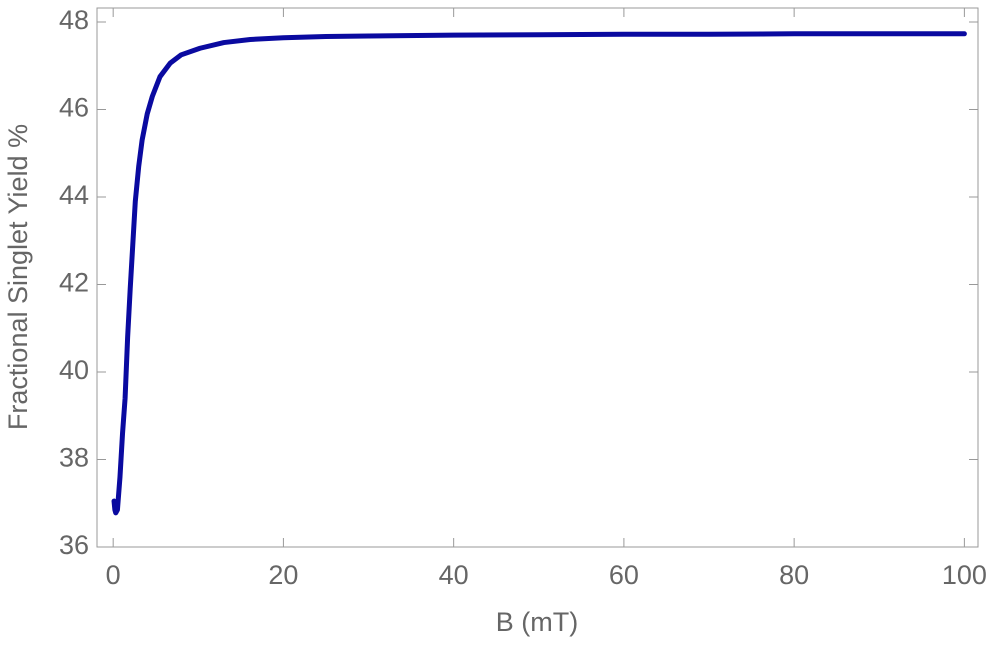 The width and height of the screenshot is (990, 646). I want to click on y-tick-label: 48, so click(74, 20).